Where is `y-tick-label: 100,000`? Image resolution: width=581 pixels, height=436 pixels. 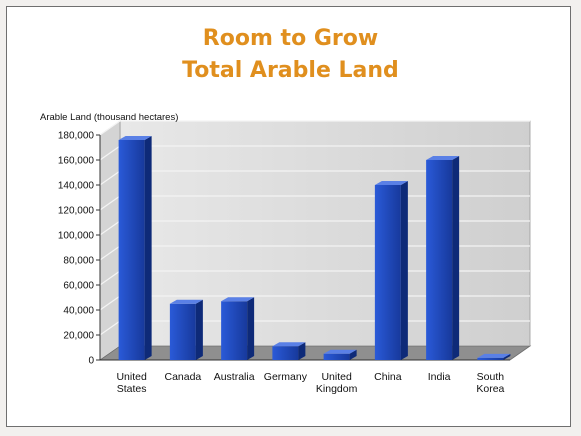 y-tick-label: 100,000 is located at coordinates (76, 236).